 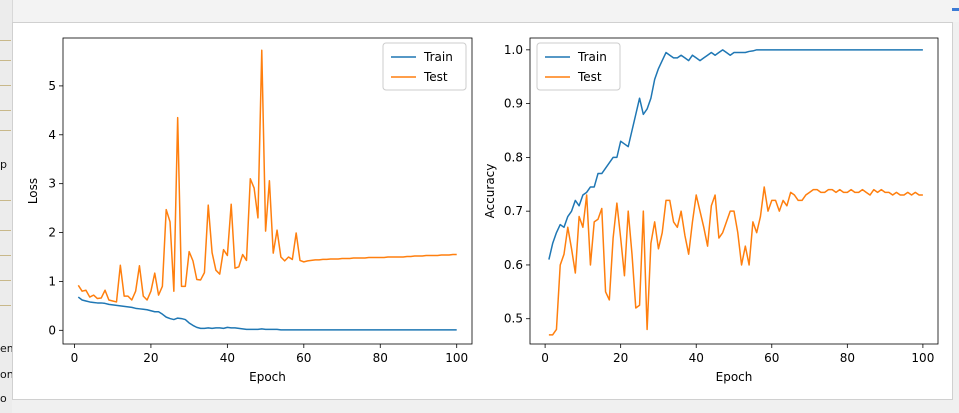 What do you see at coordinates (513, 157) in the screenshot?
I see `y-tick-label: 0.8` at bounding box center [513, 157].